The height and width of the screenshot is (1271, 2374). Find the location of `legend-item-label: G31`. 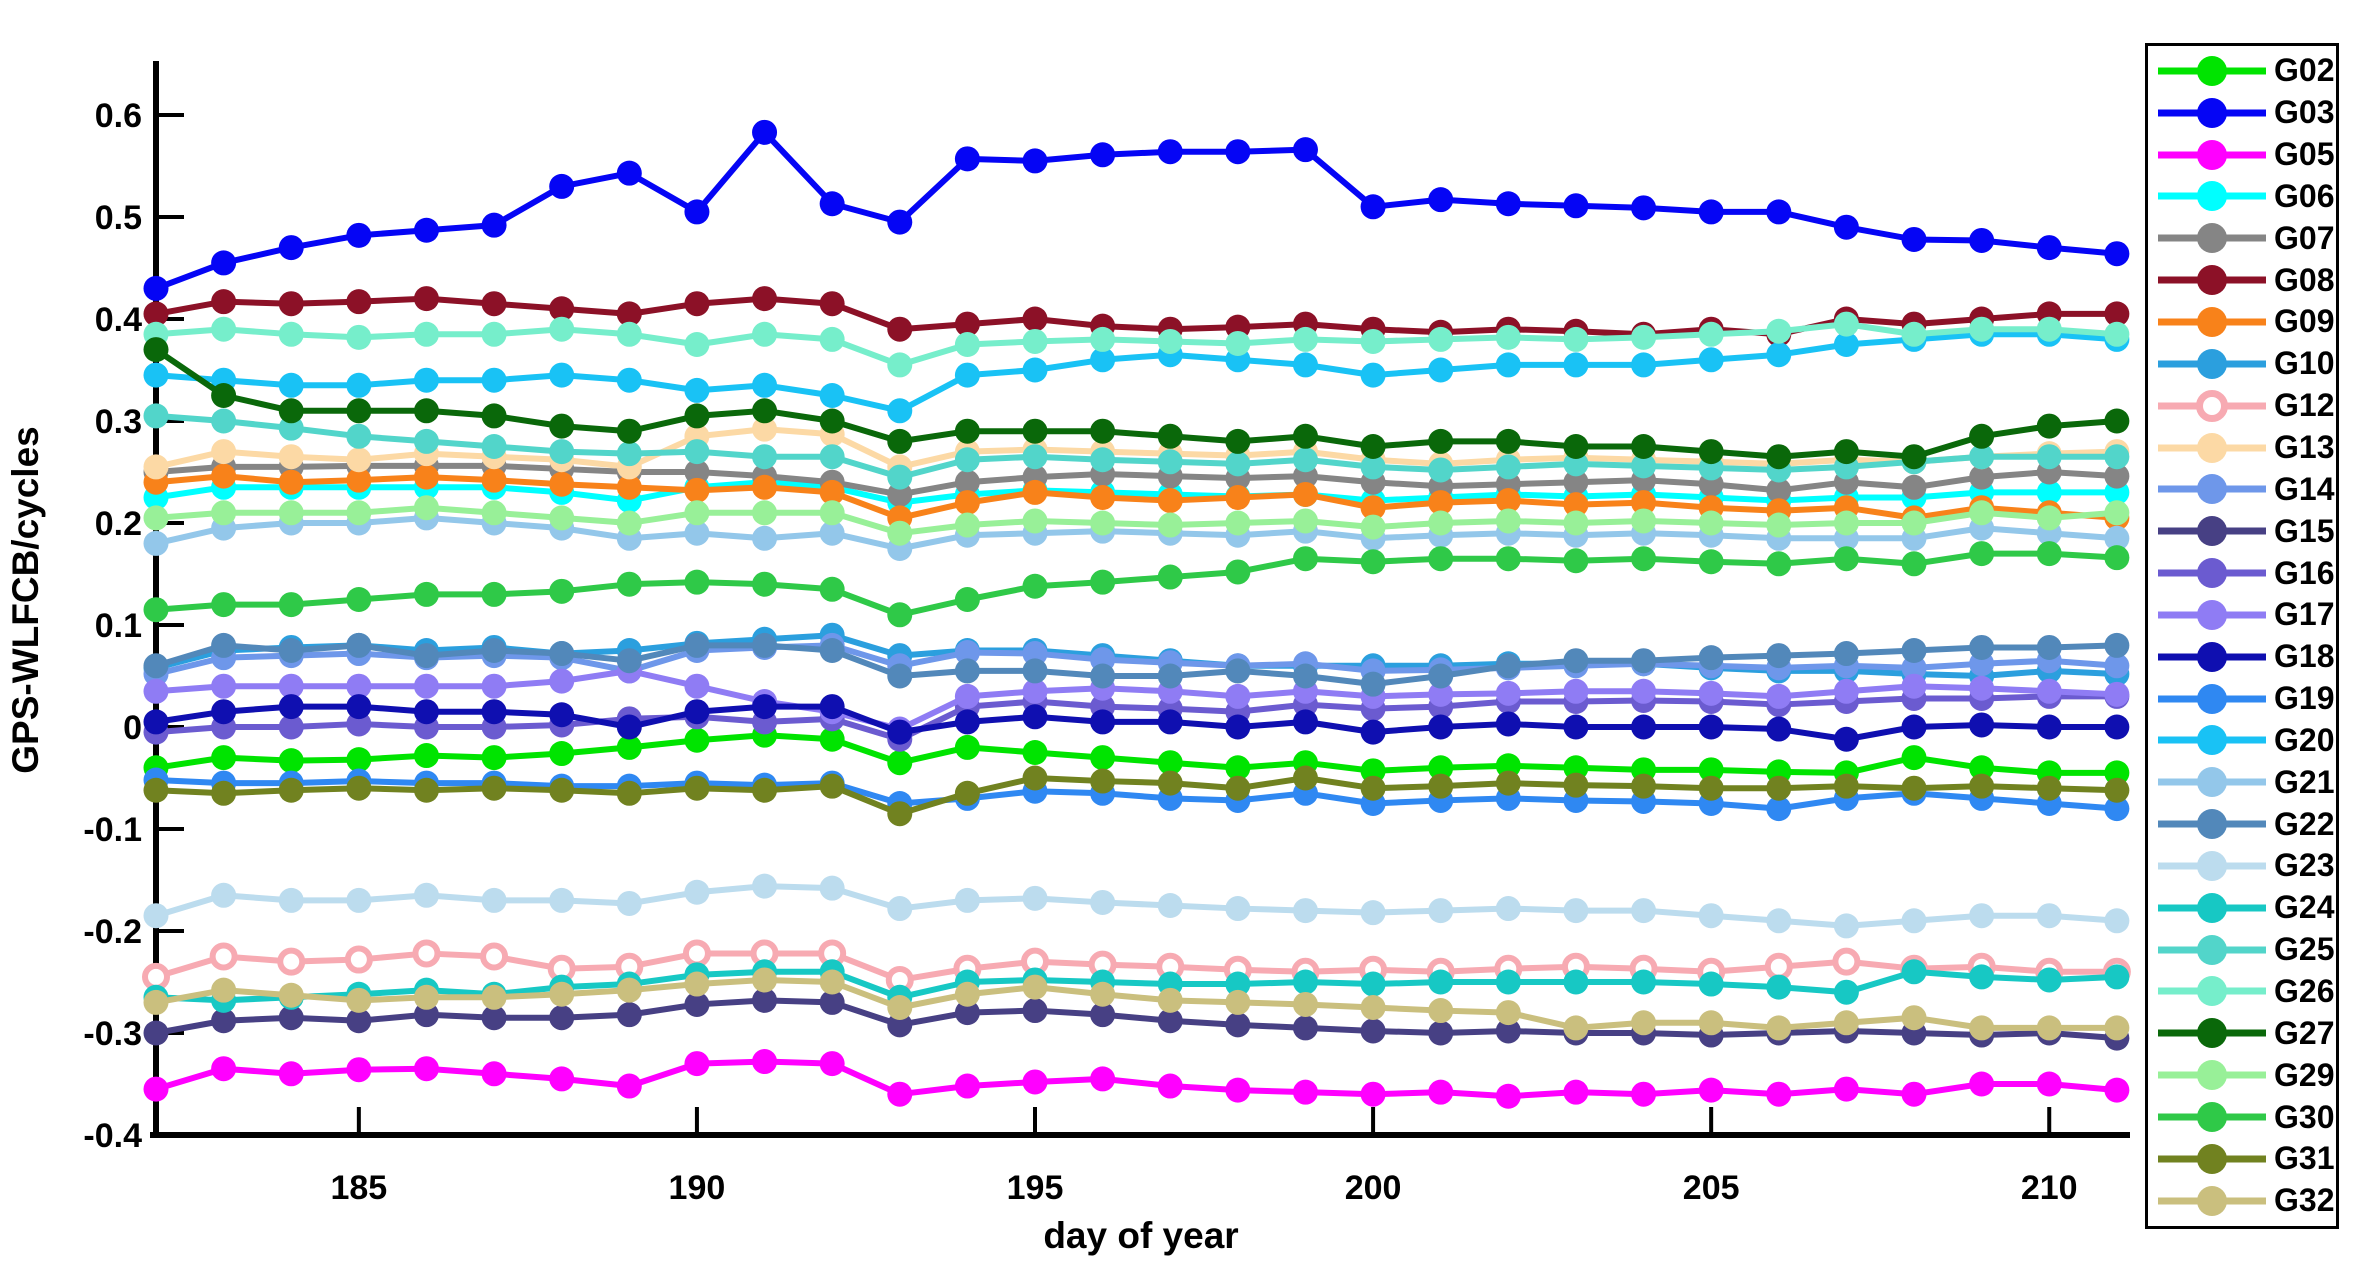

legend-item-label: G31 is located at coordinates (2304, 1158).